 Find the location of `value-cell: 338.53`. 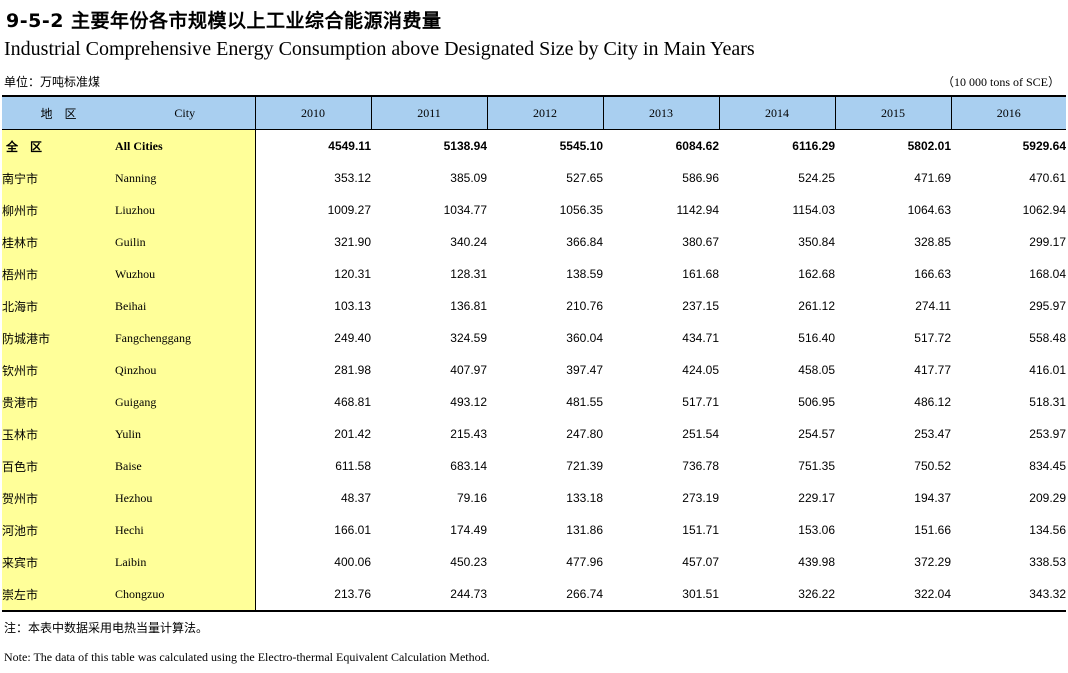

value-cell: 338.53 is located at coordinates (1047, 562).